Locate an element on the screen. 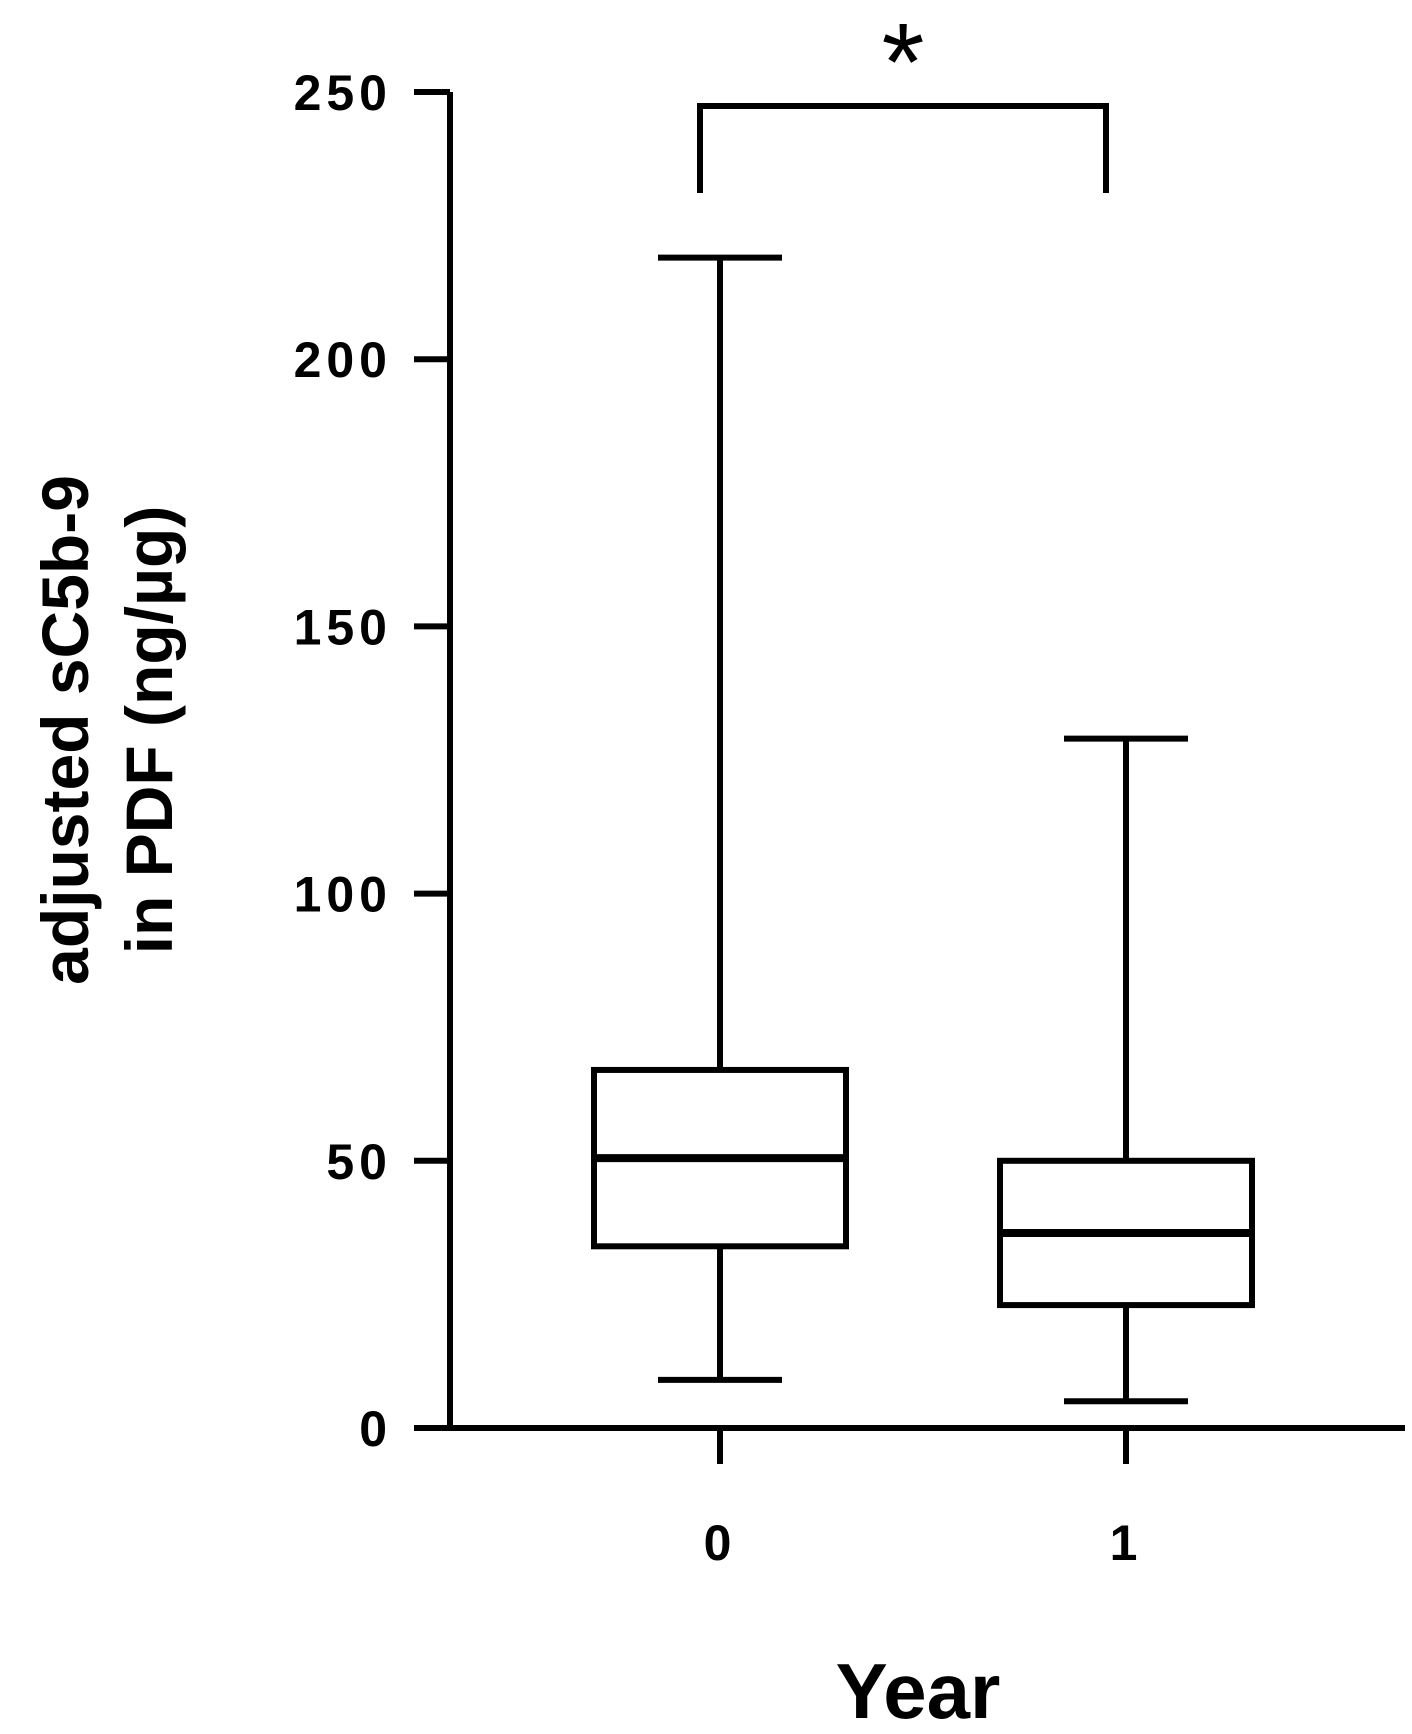 This screenshot has width=1412, height=1734. y-axis-ticks: 0 50 100 150 200 250 is located at coordinates (372, 761).